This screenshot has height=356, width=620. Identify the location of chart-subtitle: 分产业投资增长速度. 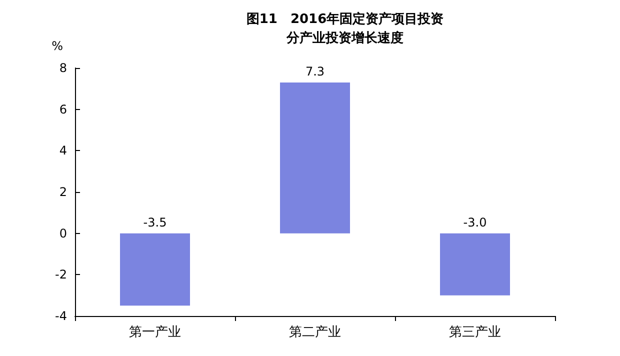
(345, 38).